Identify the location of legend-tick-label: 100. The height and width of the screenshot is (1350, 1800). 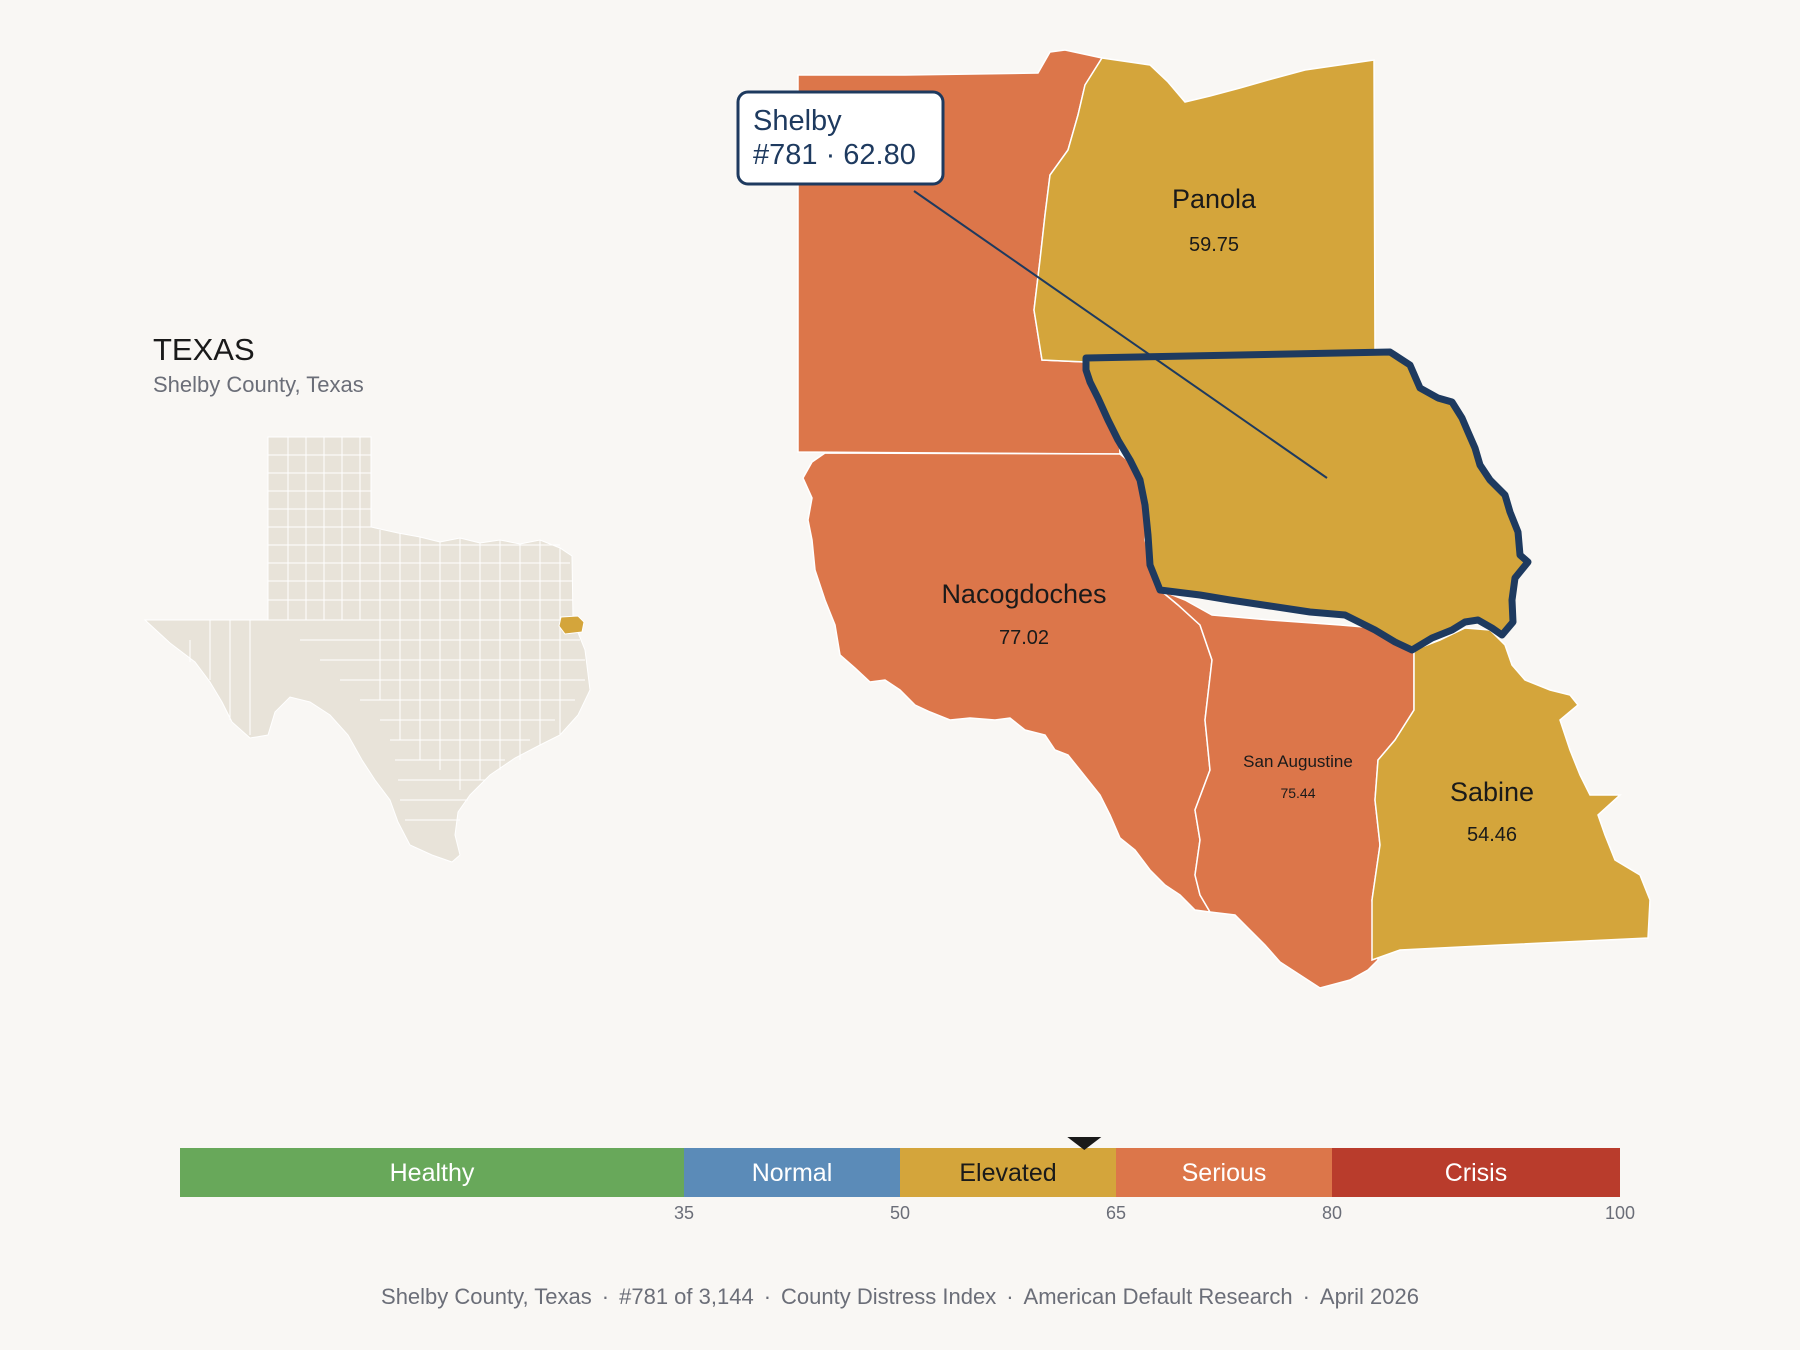
(1620, 1213).